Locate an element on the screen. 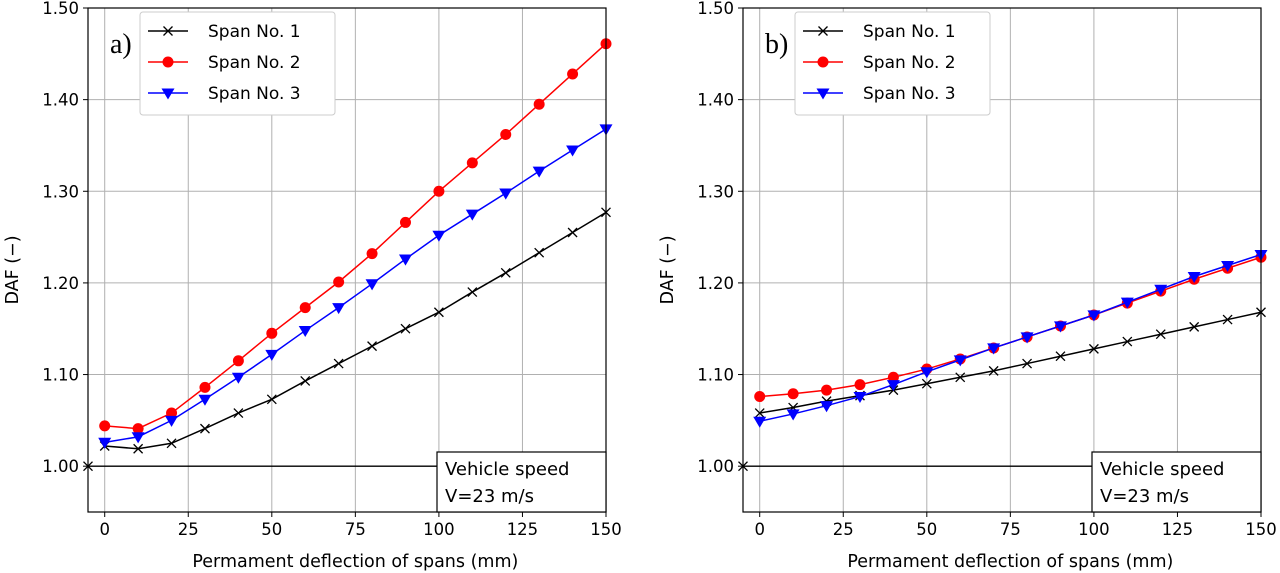  legend-label: Span No. 2 is located at coordinates (909, 63).